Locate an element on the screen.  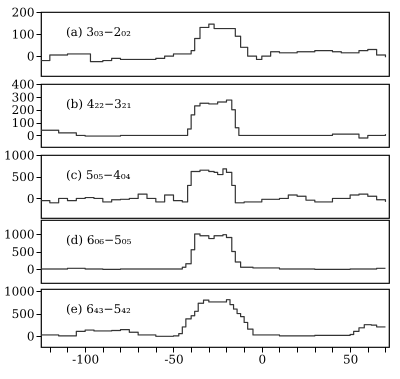
x-tick-label: 50 is located at coordinates (350, 359).